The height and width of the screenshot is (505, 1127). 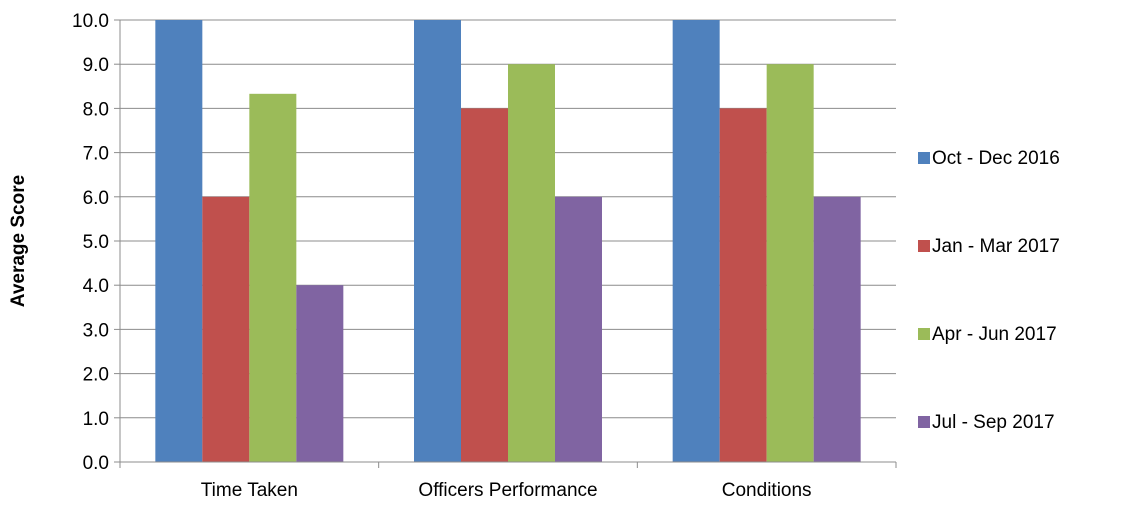 I want to click on legend-entry: Apr - Jun 2017, so click(x=994, y=334).